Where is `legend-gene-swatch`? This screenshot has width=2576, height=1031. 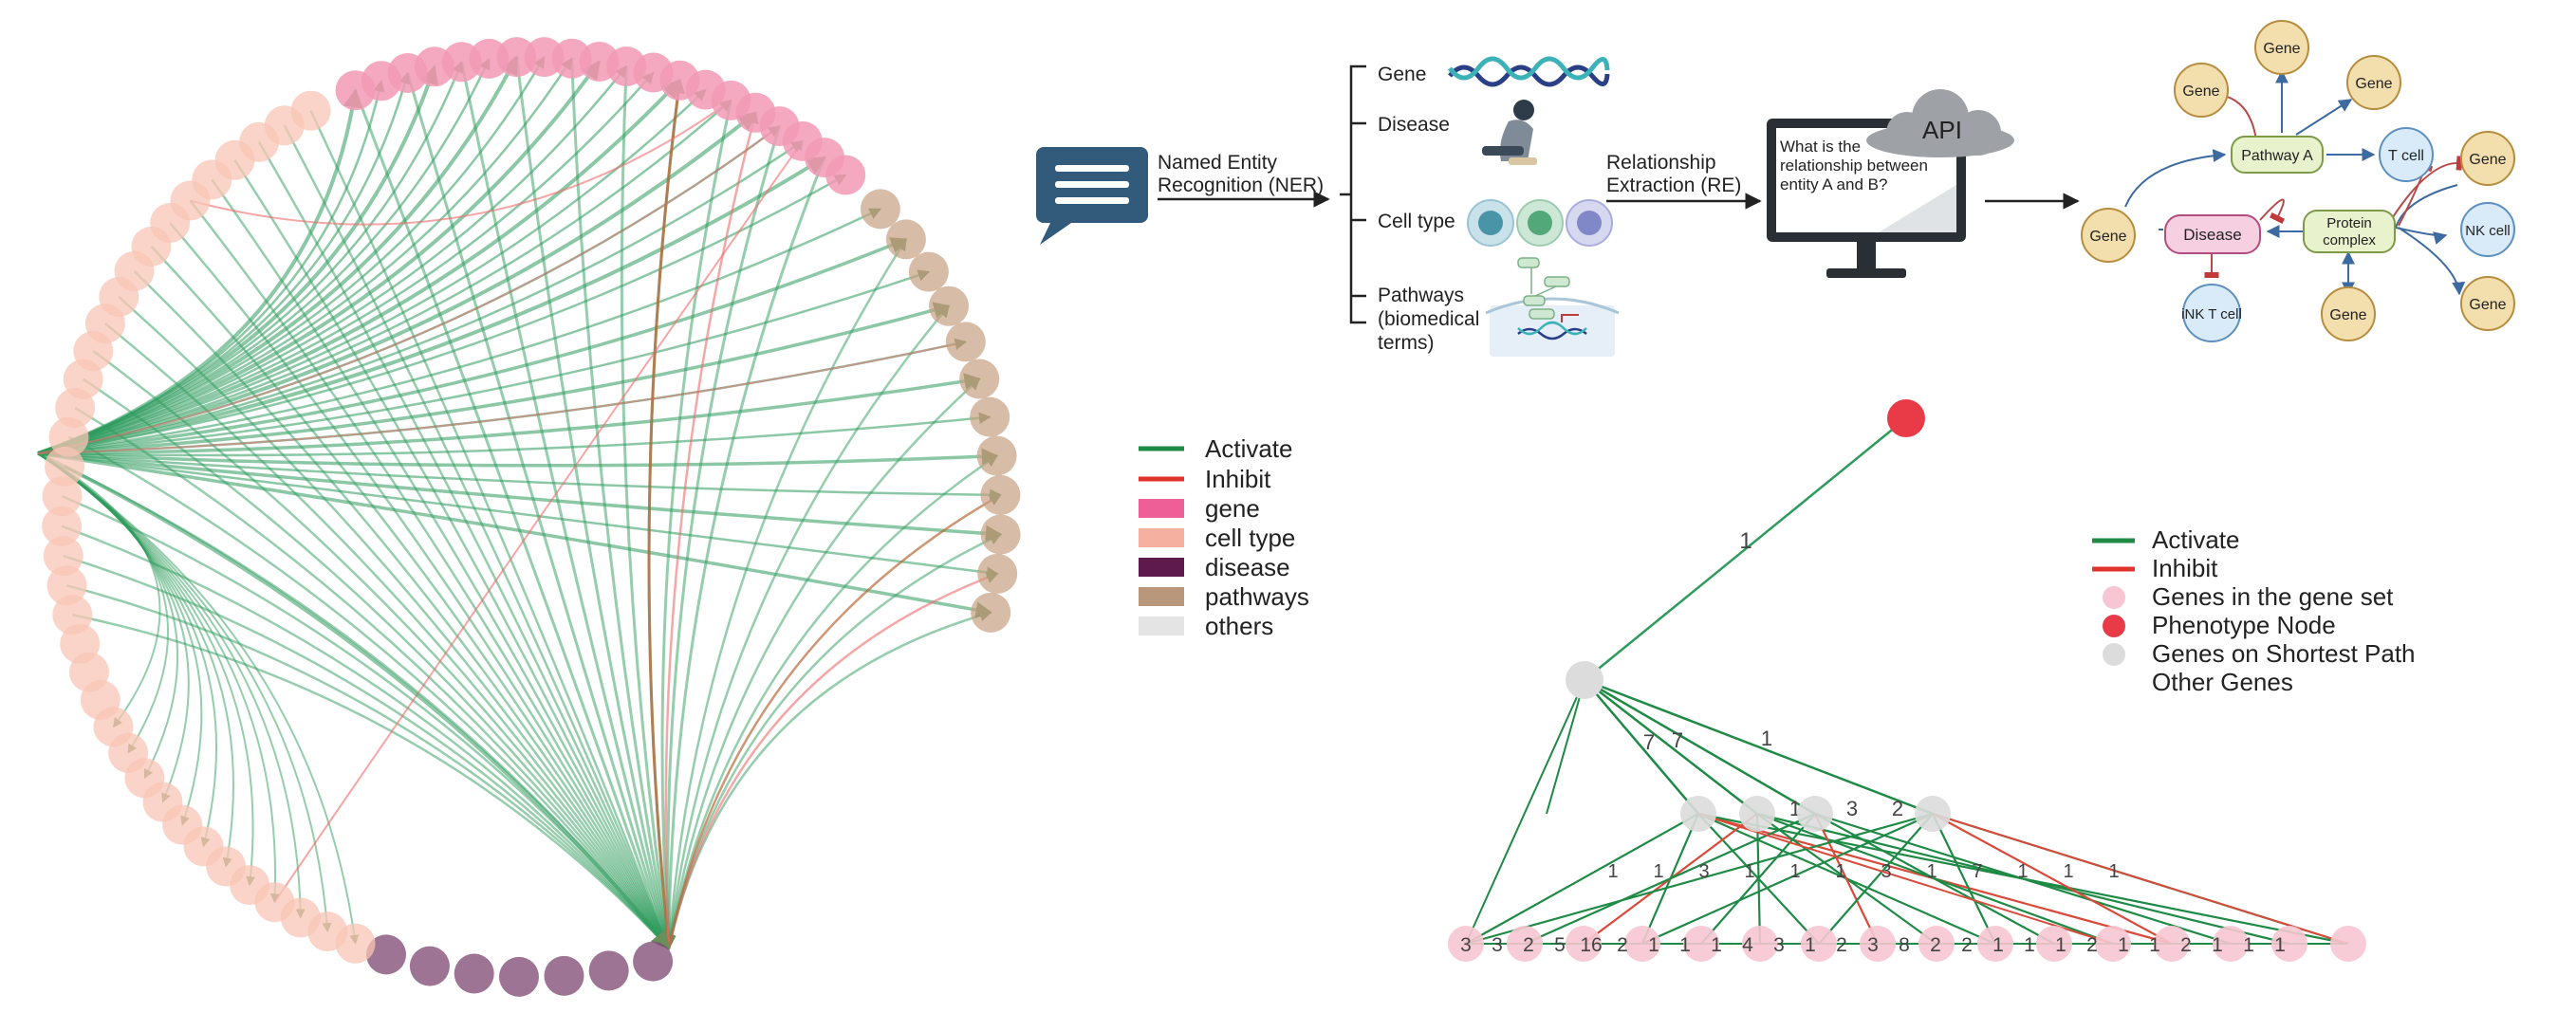
legend-gene-swatch is located at coordinates (1161, 508).